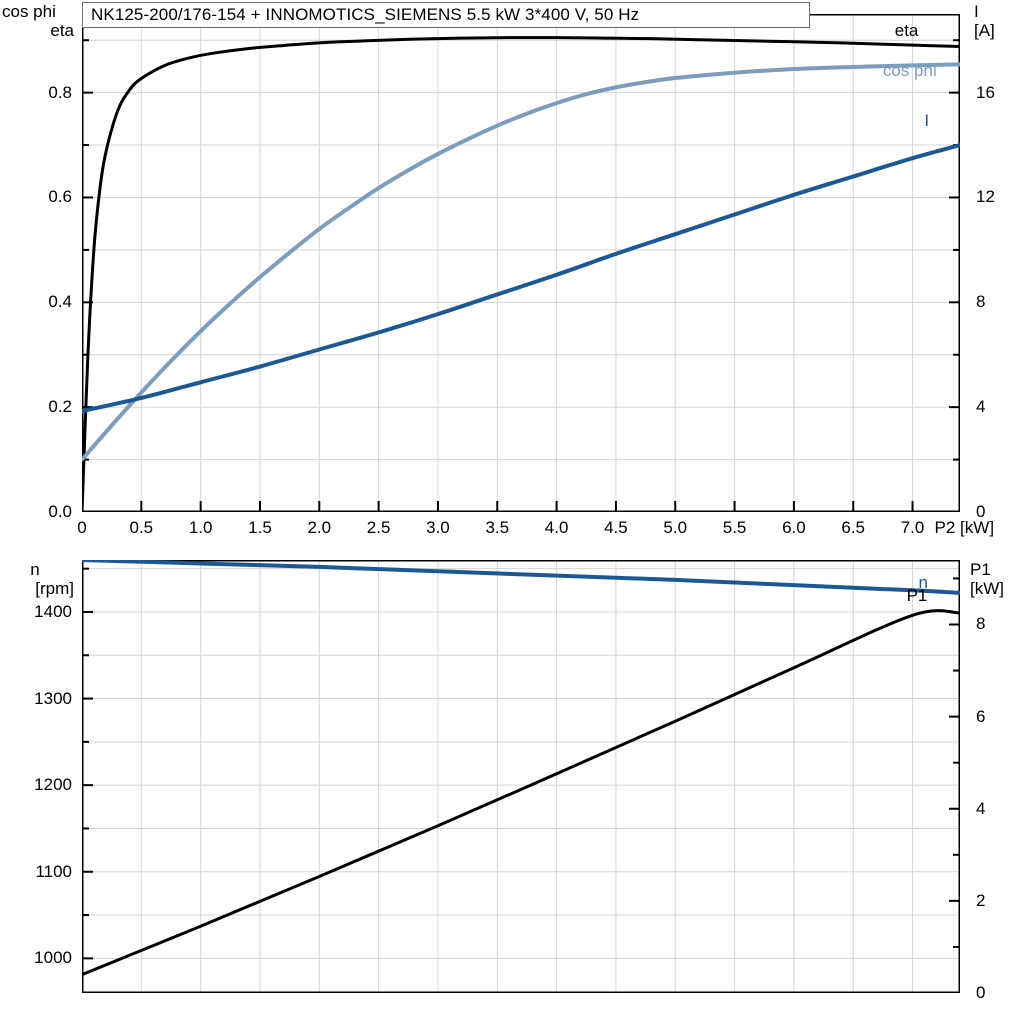 This screenshot has width=1024, height=1024. I want to click on bottom-ytick-left-1100: 1100, so click(53, 871).